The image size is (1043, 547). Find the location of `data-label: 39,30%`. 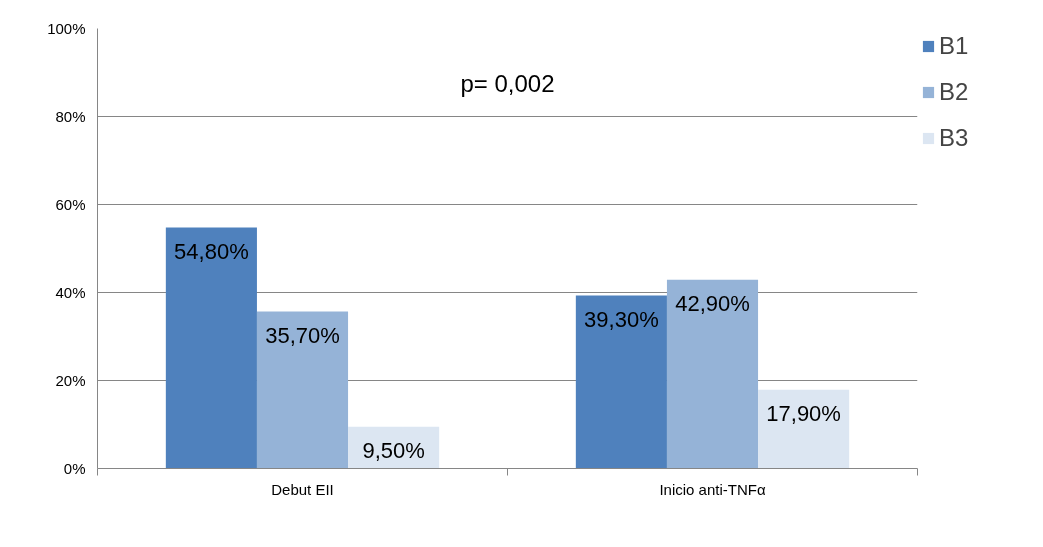

data-label: 39,30% is located at coordinates (621, 320).